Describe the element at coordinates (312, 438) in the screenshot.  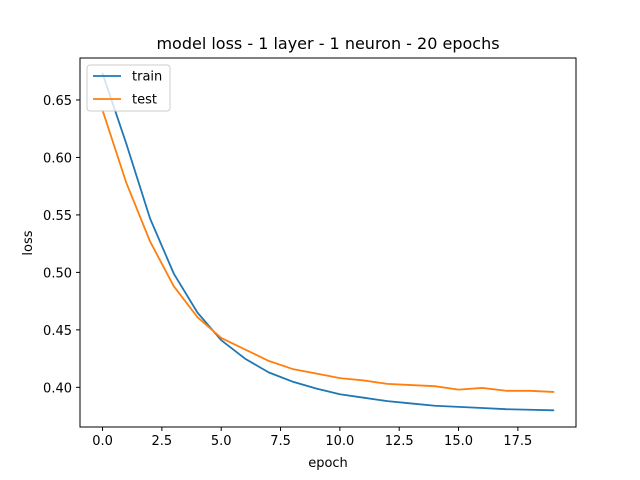
I see `x-axis-ticks: 0.0 2.5 5.0 7.5 10.0 12.5 15.0 17.5` at that location.